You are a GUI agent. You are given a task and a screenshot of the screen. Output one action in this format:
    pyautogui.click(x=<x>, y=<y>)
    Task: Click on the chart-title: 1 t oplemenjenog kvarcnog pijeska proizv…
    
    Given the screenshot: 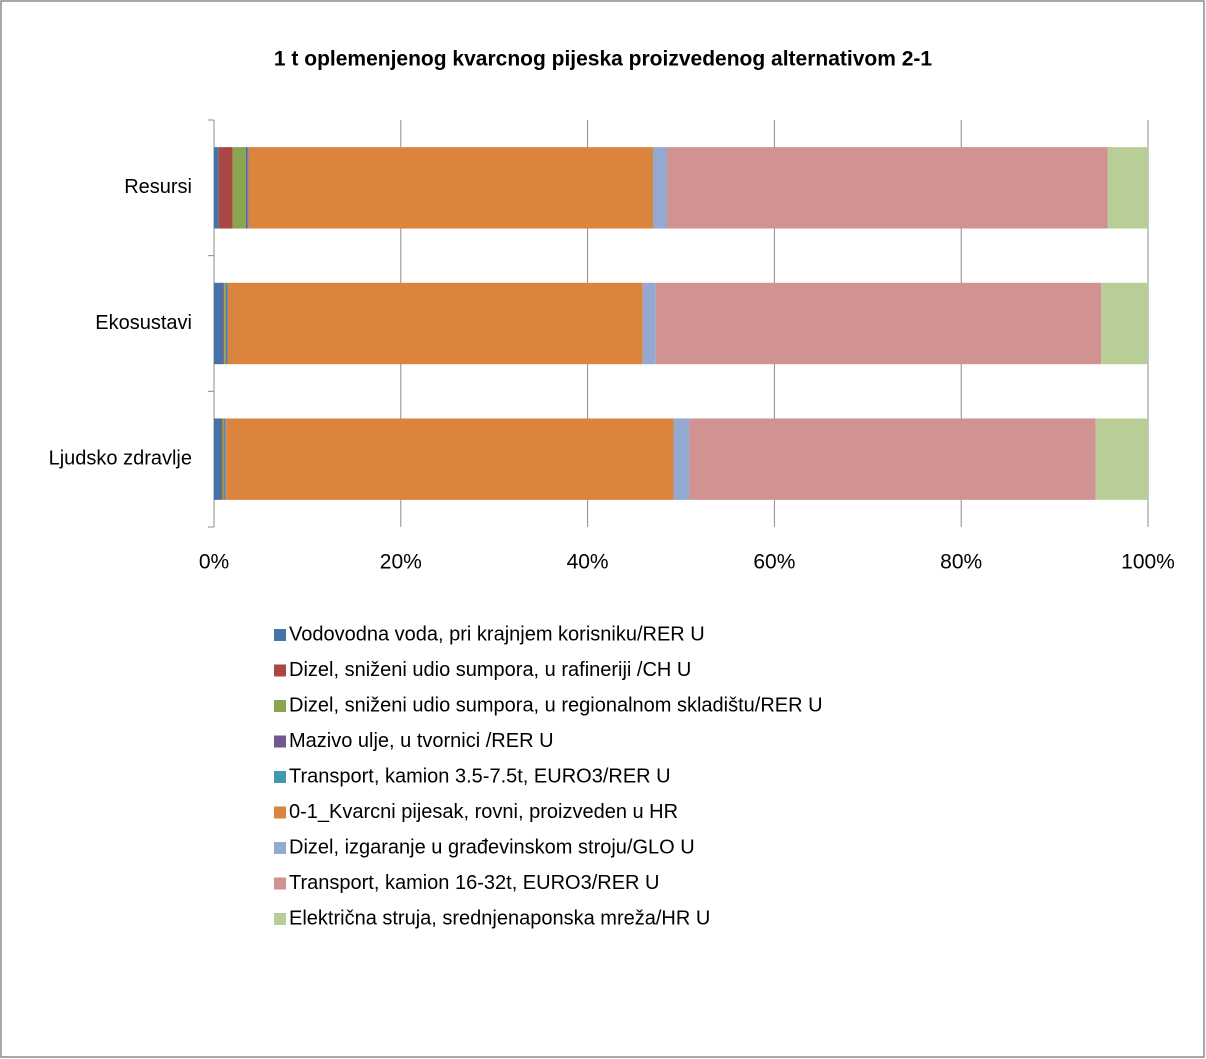 What is the action you would take?
    pyautogui.click(x=603, y=59)
    